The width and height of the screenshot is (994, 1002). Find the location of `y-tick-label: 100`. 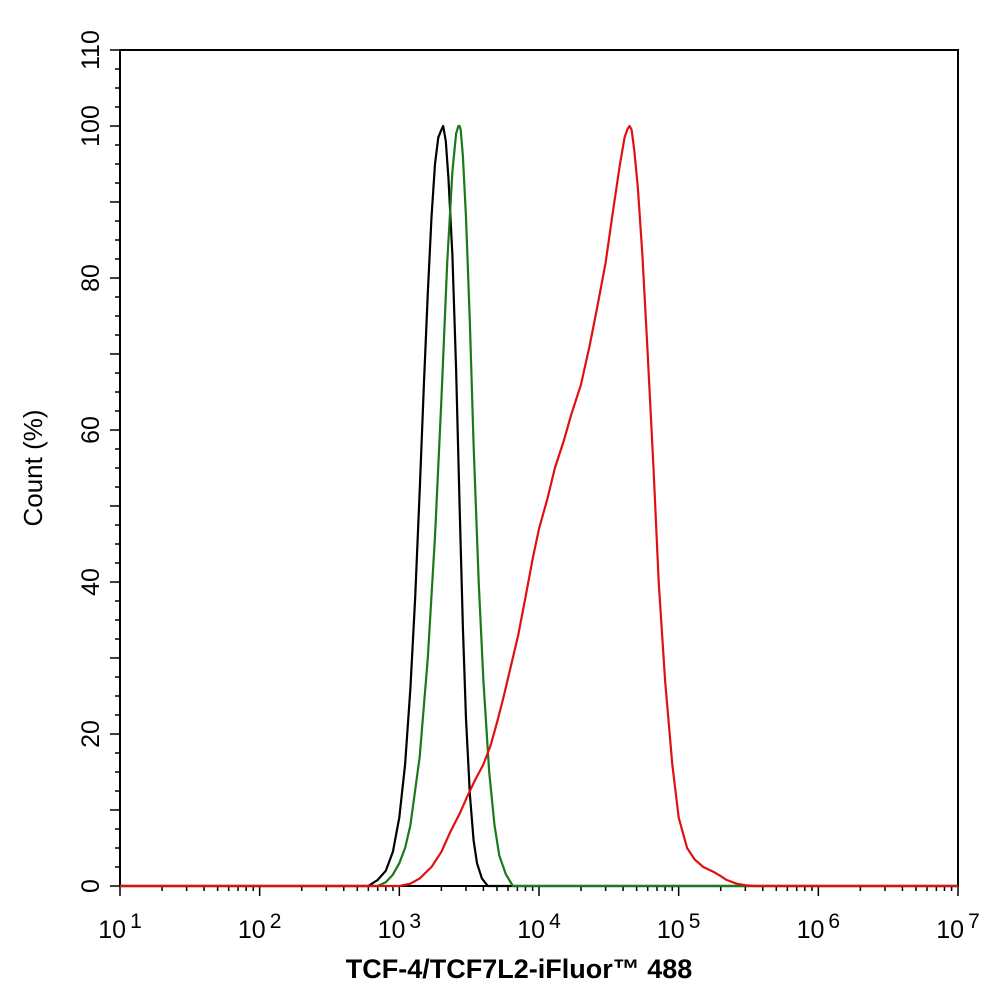

y-tick-label: 100 is located at coordinates (91, 126).